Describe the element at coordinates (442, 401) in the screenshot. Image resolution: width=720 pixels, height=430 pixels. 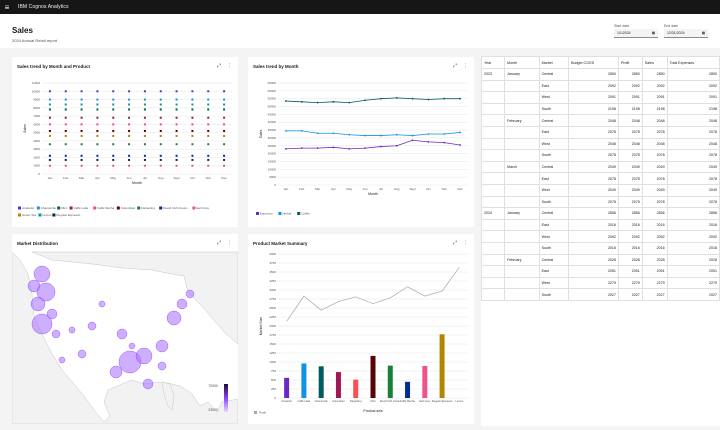
I see `x-tick-label: Regular Espresso` at that location.